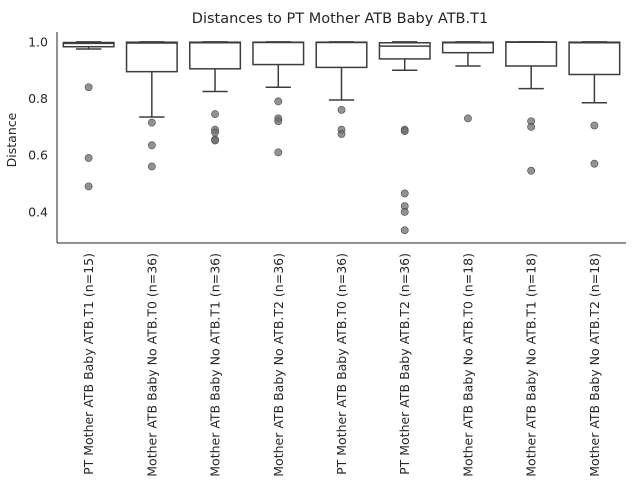 The height and width of the screenshot is (480, 640). Describe the element at coordinates (531, 366) in the screenshot. I see `x-tick-label: PT Mother ATB Baby No ATB.T1 (n=18)` at that location.